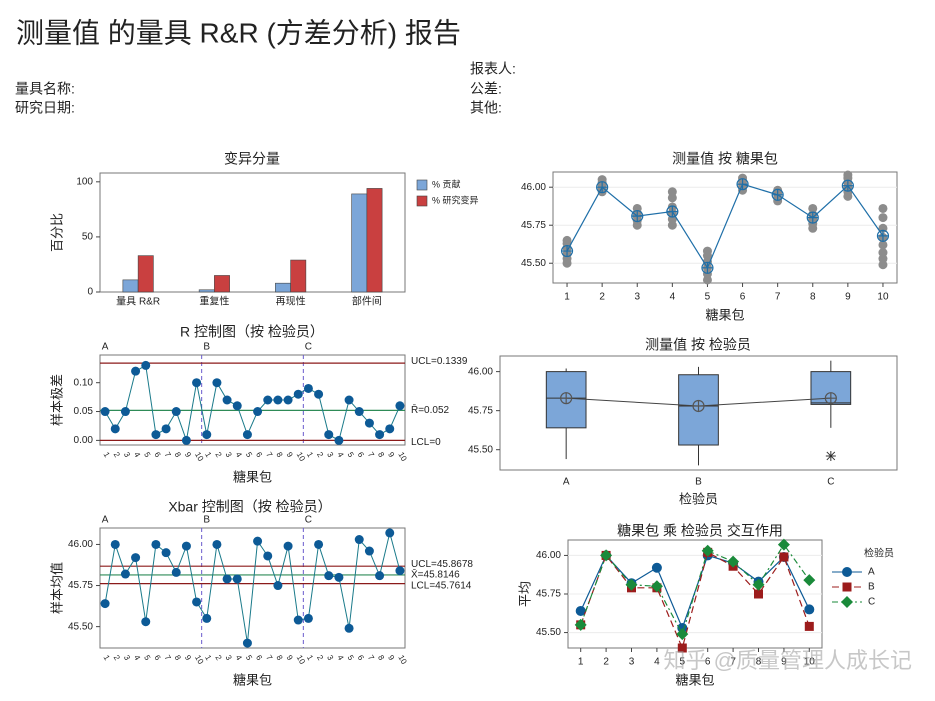 Image resolution: width=935 pixels, height=701 pixels. I want to click on y-tick-label: 45.50, so click(533, 263).